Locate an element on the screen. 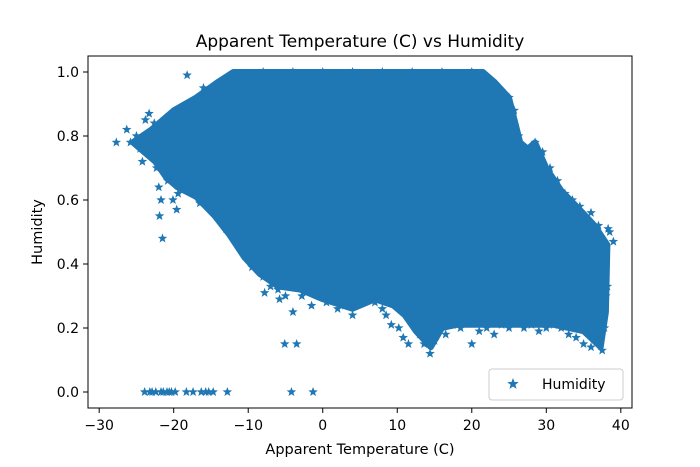 The image size is (700, 467). x-tick-label: −20 is located at coordinates (174, 426).